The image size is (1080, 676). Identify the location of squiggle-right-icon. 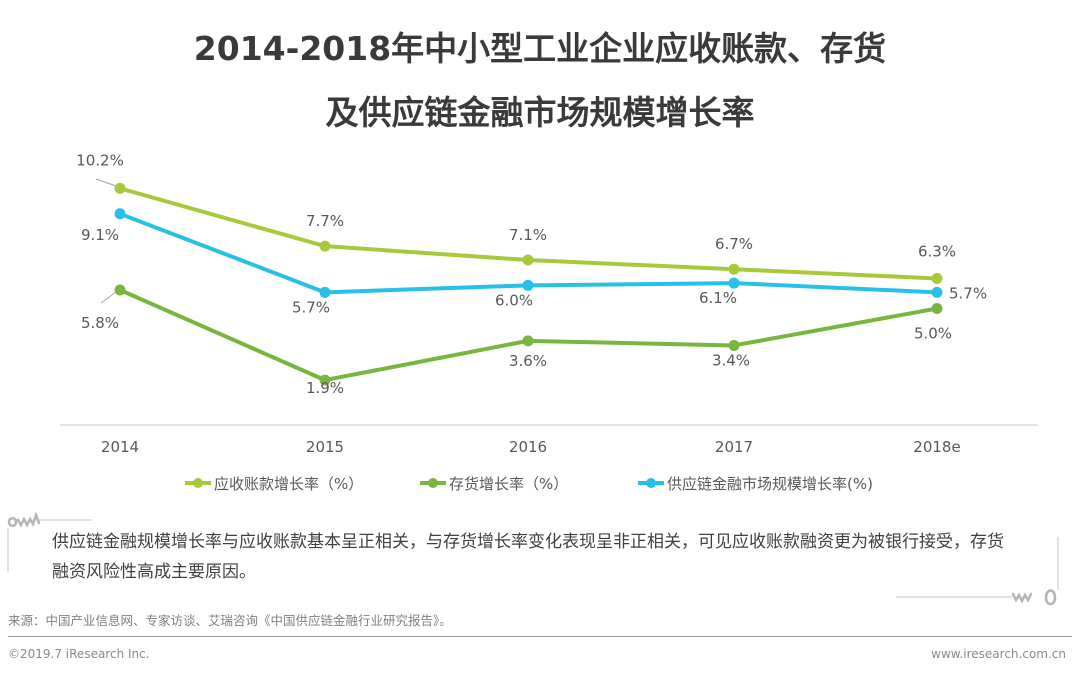
(1034, 597).